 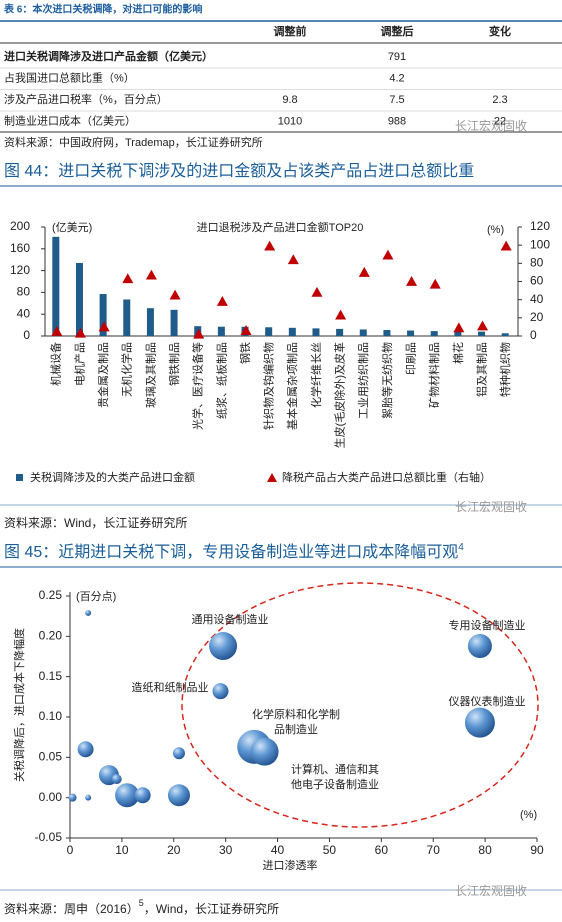 What do you see at coordinates (211, 908) in the screenshot?
I see `source-text: ，Wind，长江证券研究所` at bounding box center [211, 908].